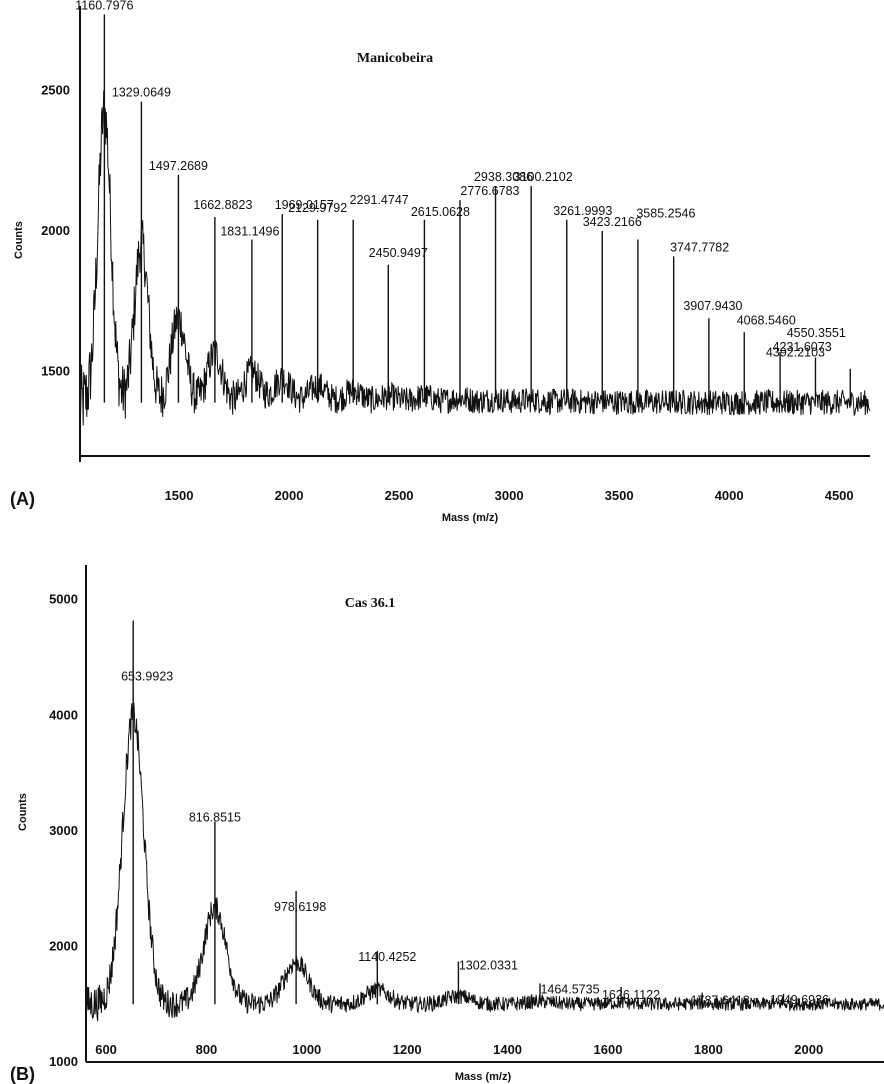 The width and height of the screenshot is (884, 1084). Describe the element at coordinates (795, 353) in the screenshot. I see `panel-a-peak-label: 4392.2103` at that location.